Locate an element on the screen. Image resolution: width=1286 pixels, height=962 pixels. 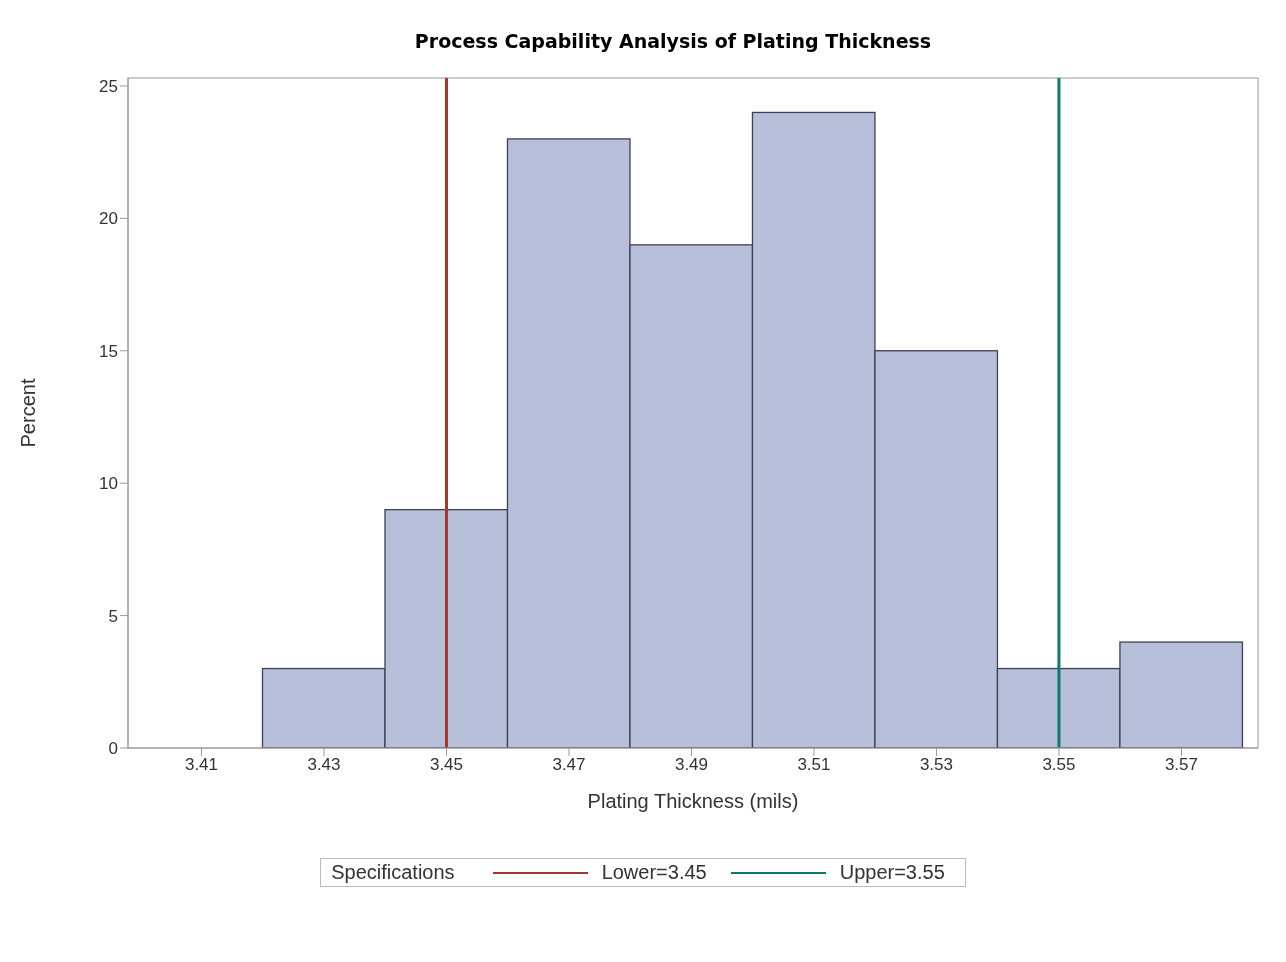
y-tick-label: 20 is located at coordinates (108, 219).